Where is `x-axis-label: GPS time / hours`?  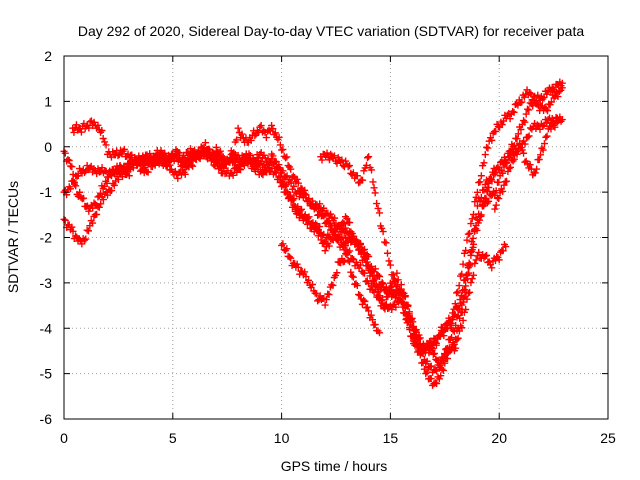
x-axis-label: GPS time / hours is located at coordinates (334, 466).